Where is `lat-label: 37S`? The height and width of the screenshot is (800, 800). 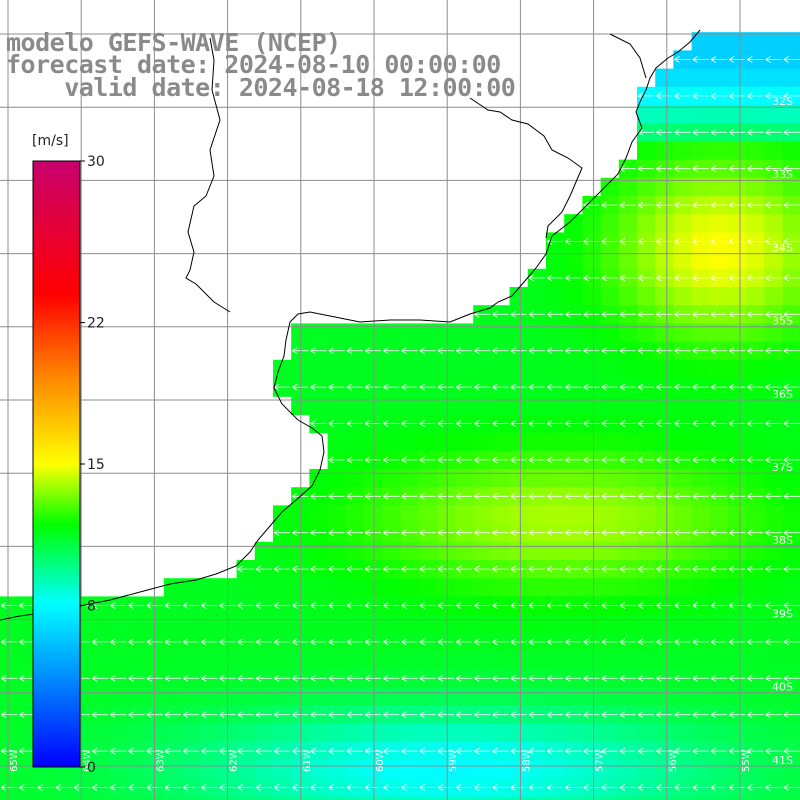
lat-label: 37S is located at coordinates (782, 467).